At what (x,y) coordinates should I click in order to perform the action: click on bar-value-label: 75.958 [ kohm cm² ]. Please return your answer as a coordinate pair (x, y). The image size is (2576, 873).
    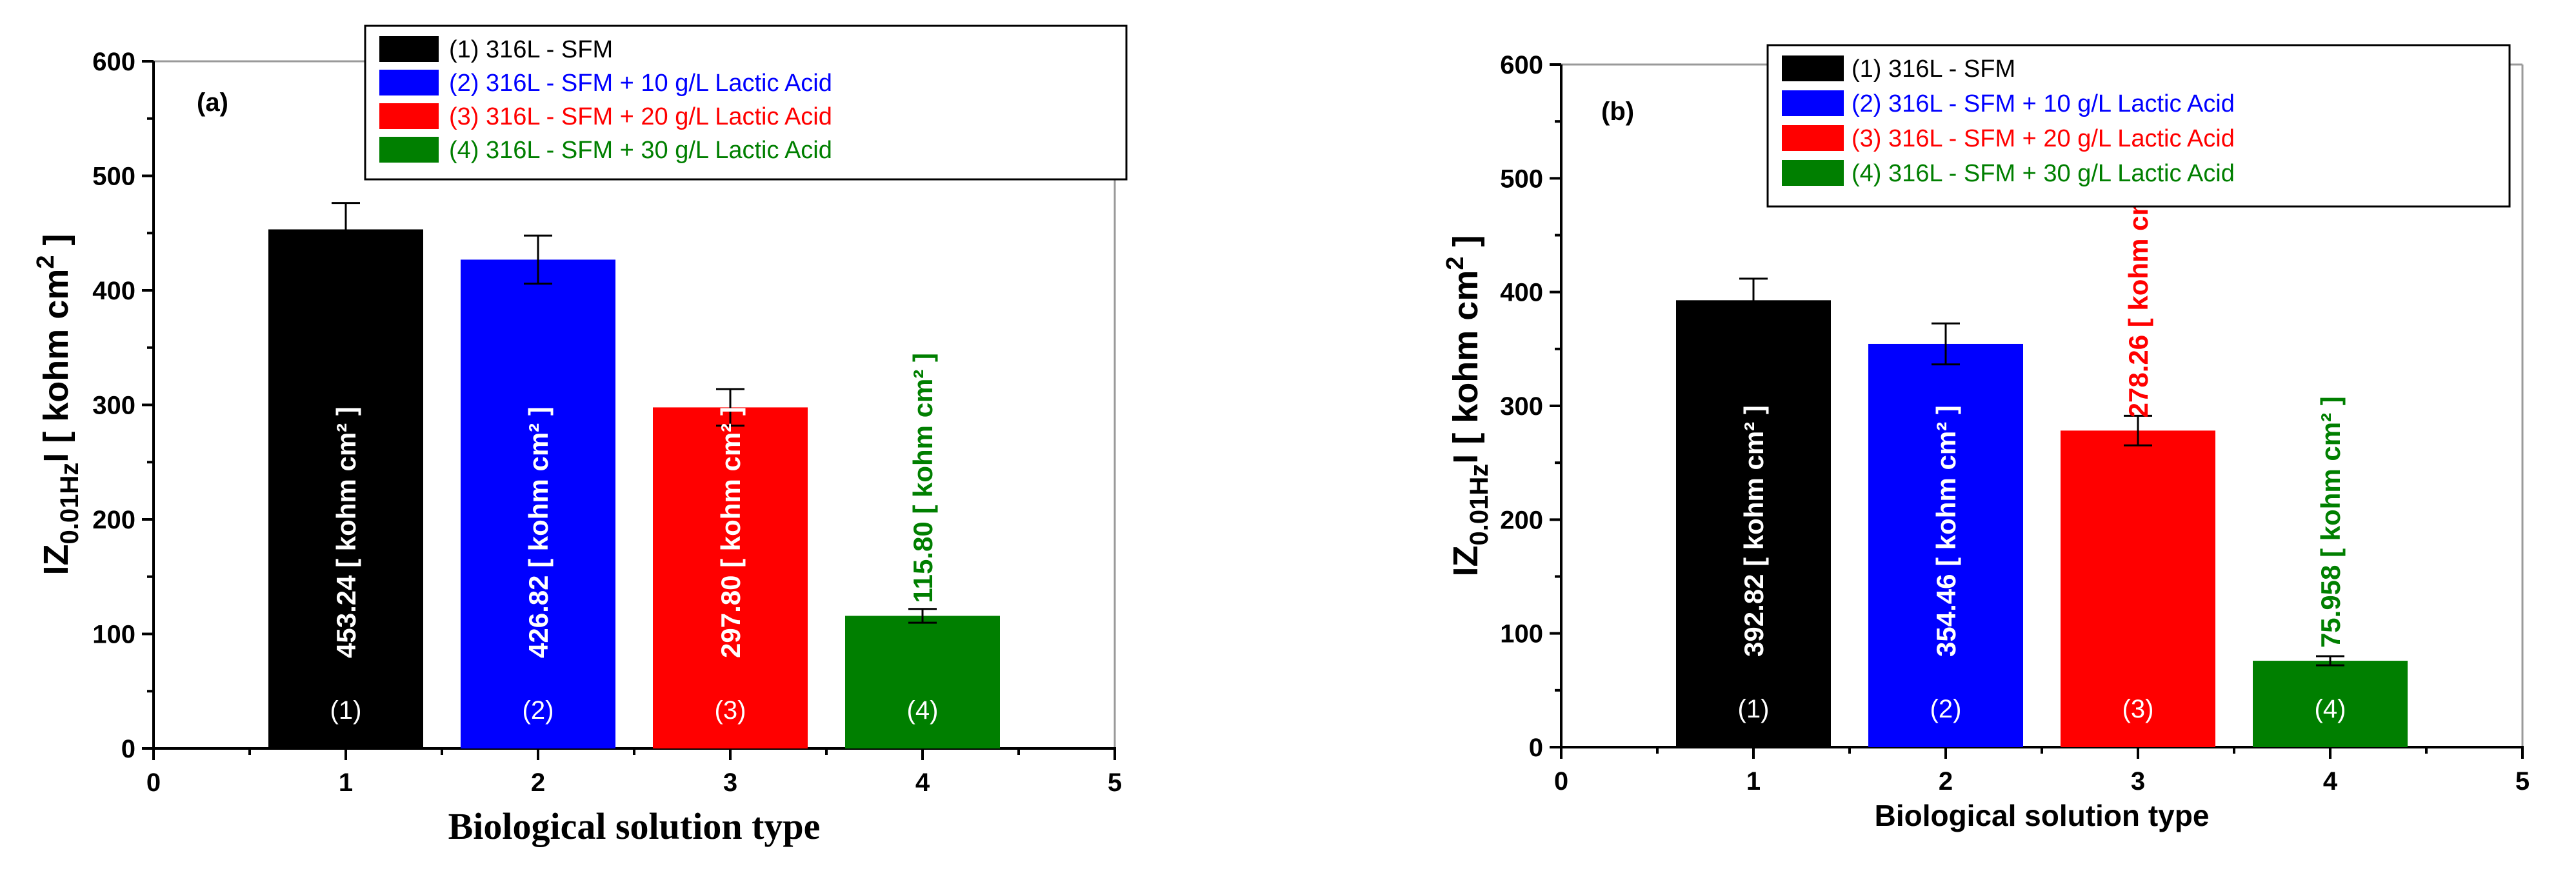
    Looking at the image, I should click on (2330, 522).